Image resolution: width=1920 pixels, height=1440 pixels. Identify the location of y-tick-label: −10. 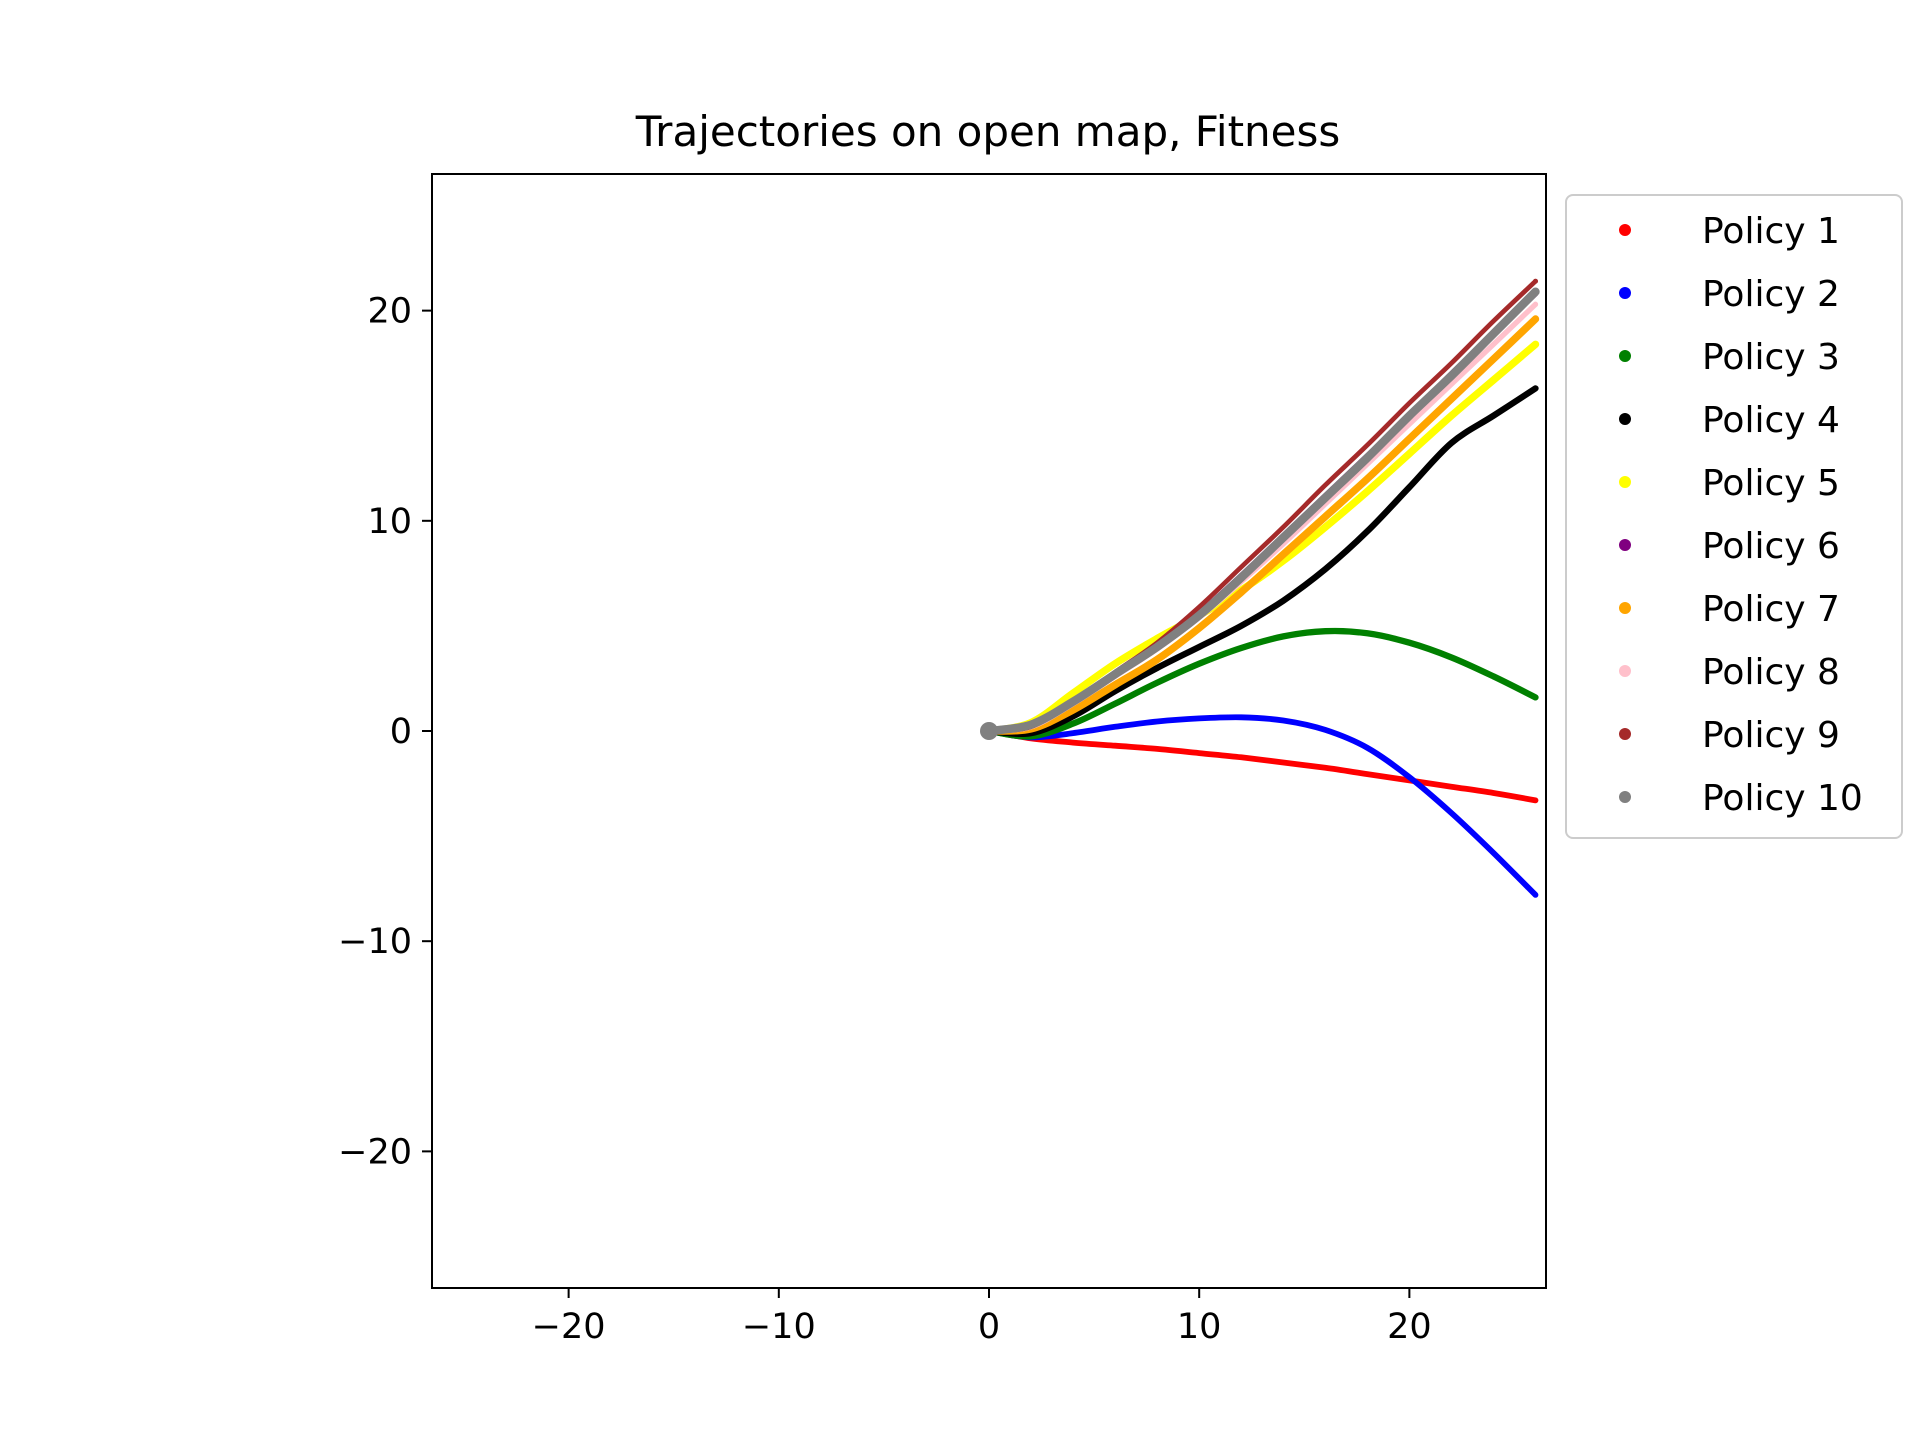
(375, 942).